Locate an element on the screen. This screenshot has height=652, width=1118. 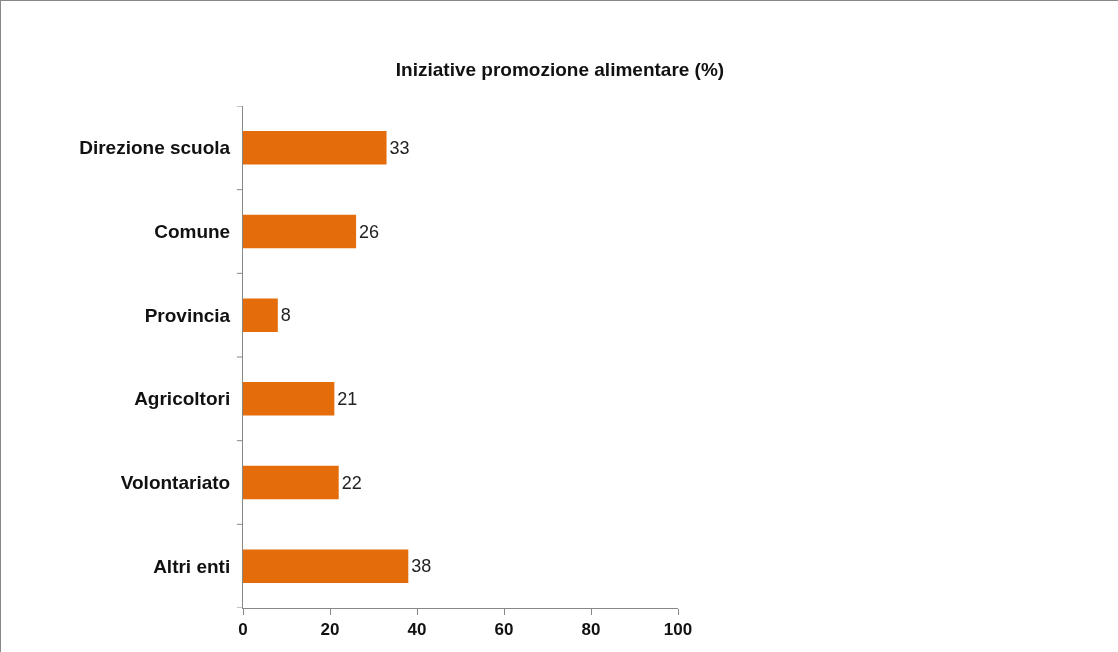
y-tick-label: Volontariato is located at coordinates (175, 483).